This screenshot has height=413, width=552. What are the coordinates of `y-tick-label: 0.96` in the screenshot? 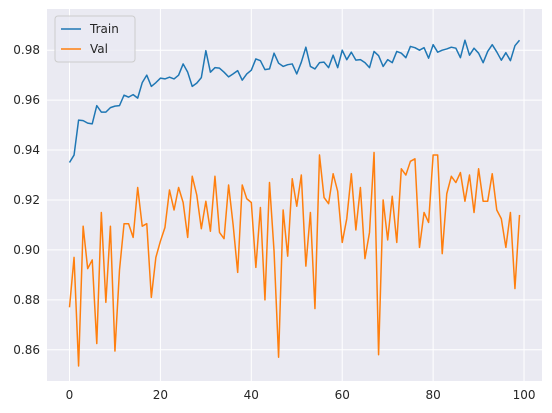 It's located at (26, 100).